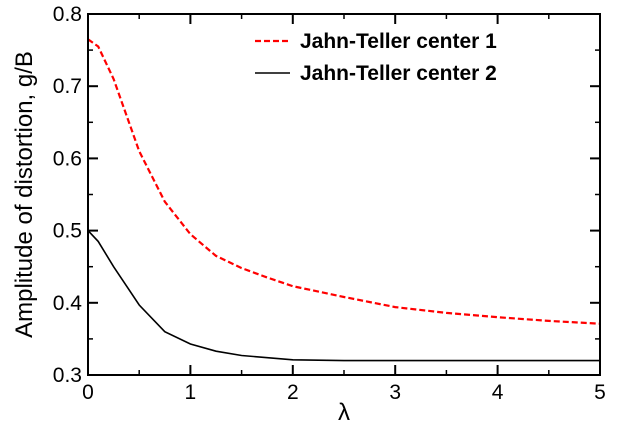 This screenshot has width=617, height=425. Describe the element at coordinates (67, 158) in the screenshot. I see `y-tick-label: 0.6` at that location.